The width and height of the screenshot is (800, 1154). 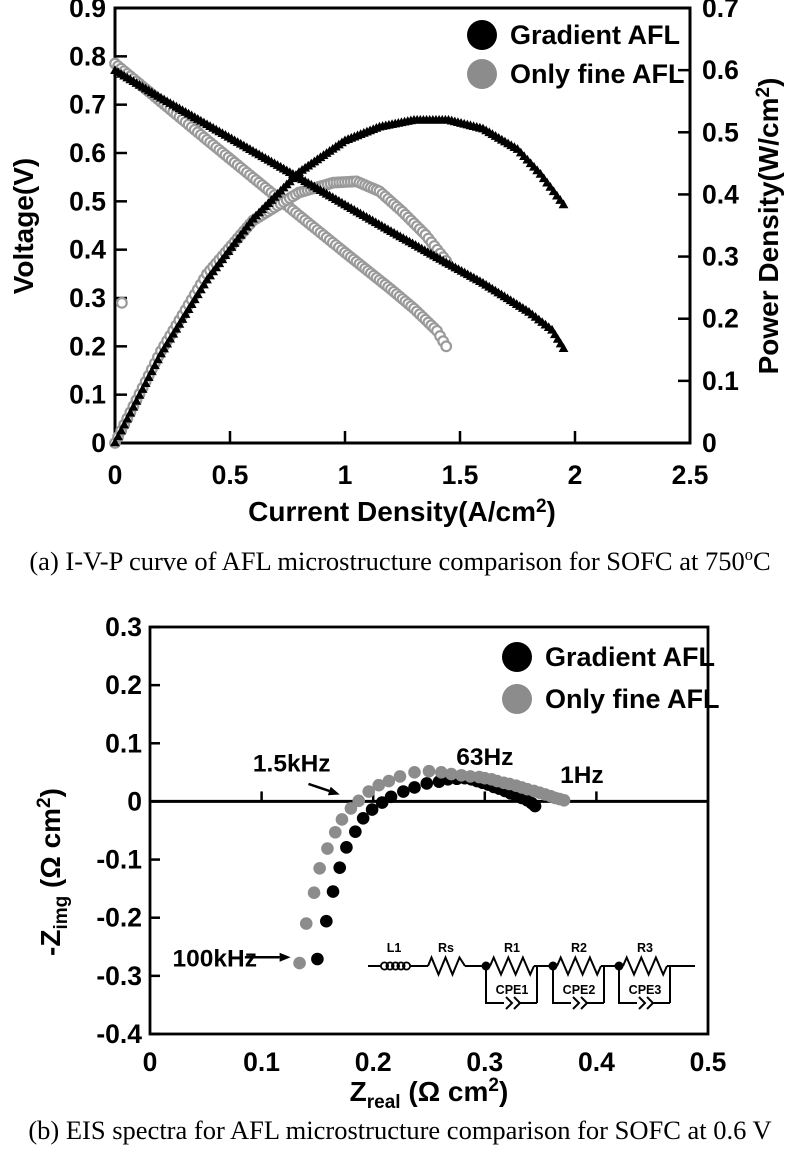 What do you see at coordinates (119, 918) in the screenshot?
I see `svg-text: -0.2` at bounding box center [119, 918].